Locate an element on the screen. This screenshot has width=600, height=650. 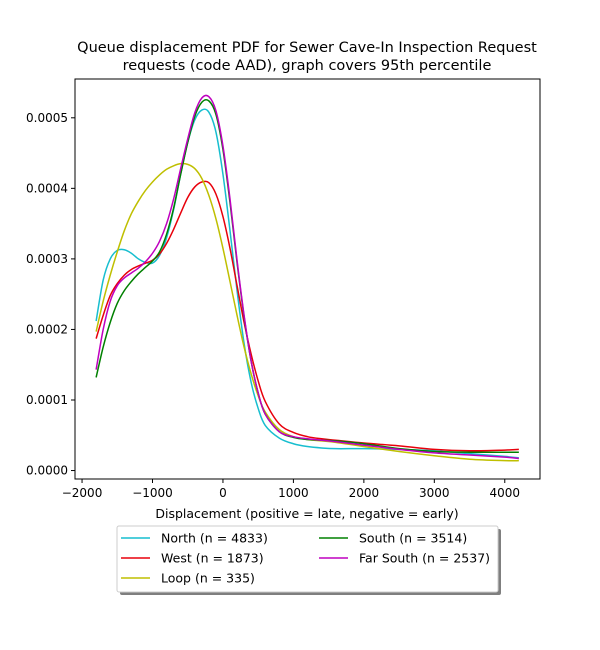
legend-label: South (n = 3514) is located at coordinates (413, 538).